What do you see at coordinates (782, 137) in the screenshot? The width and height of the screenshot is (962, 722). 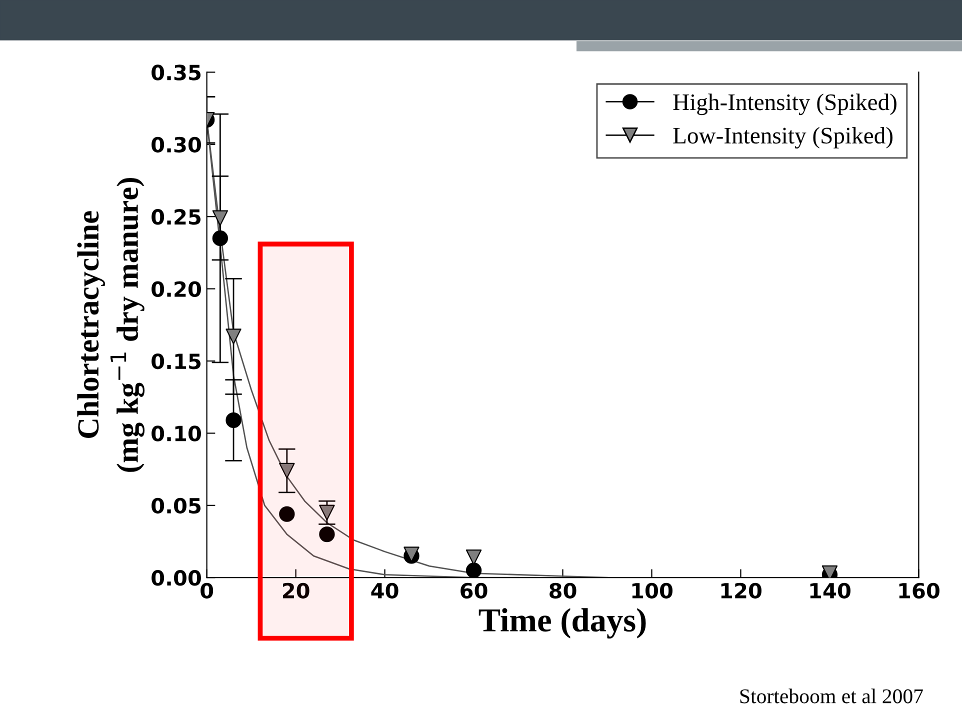 I see `legend-label: Low-Intensity (Spiked)` at bounding box center [782, 137].